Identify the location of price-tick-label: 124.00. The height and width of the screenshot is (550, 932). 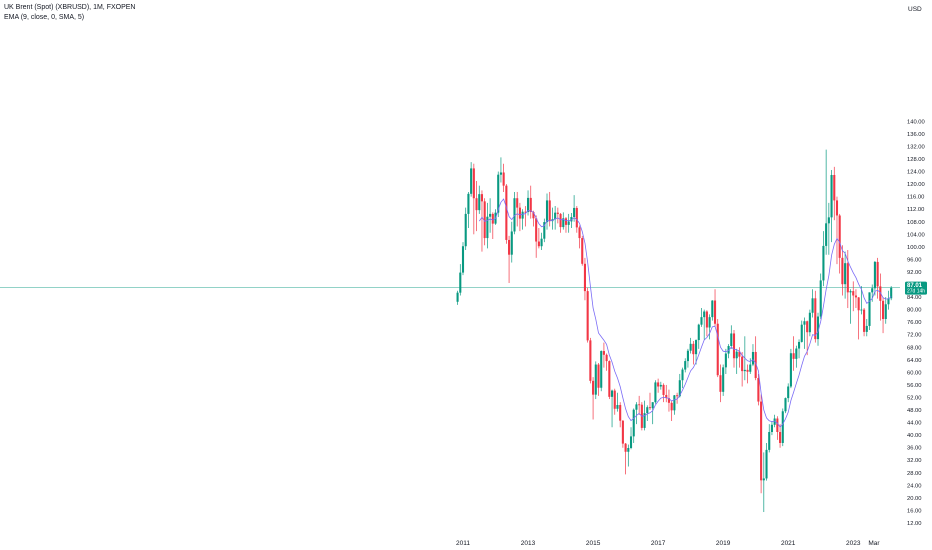
(916, 173).